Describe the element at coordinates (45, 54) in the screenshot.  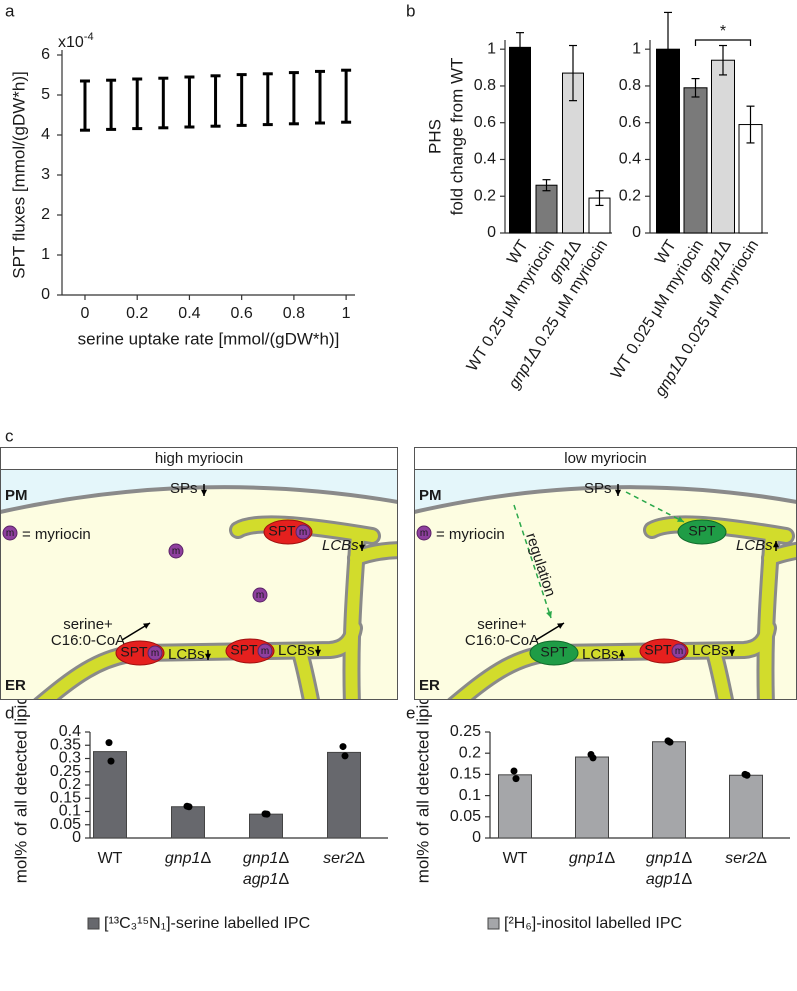
I see `y-tick-label: 6` at that location.